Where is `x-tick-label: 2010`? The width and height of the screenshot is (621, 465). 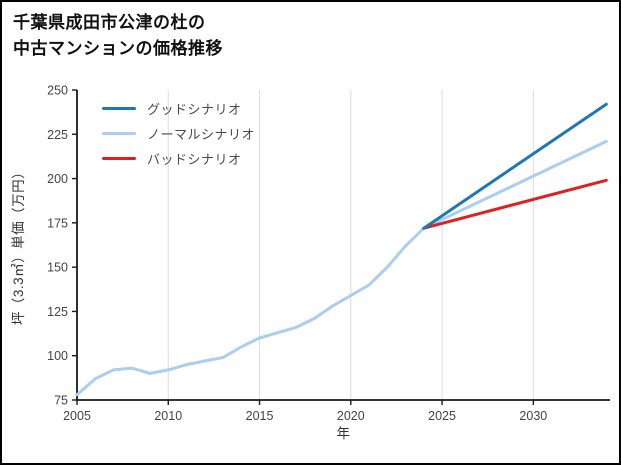
x-tick-label: 2010 is located at coordinates (168, 416).